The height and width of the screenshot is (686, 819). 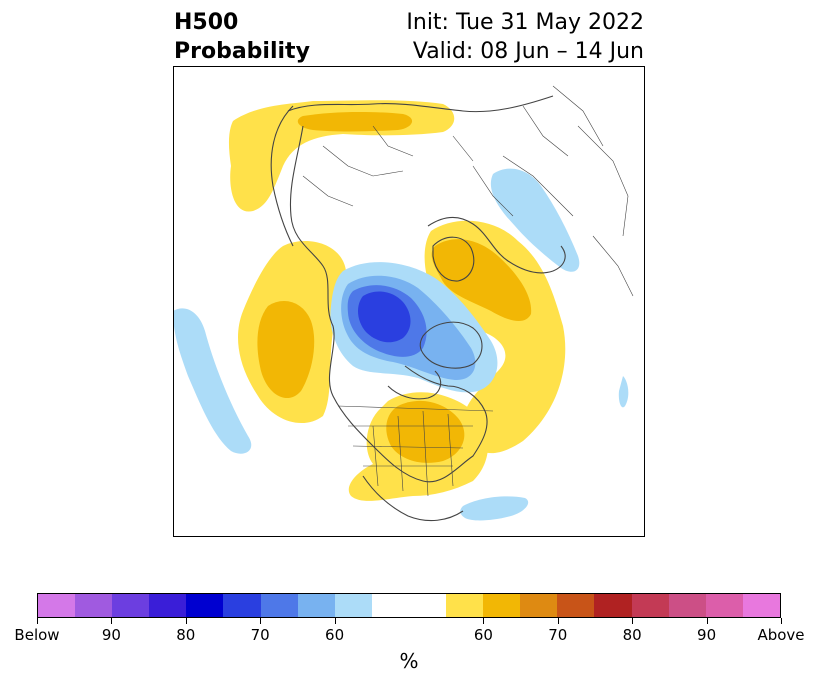 I want to click on coast-gulf-mexico, so click(x=413, y=498).